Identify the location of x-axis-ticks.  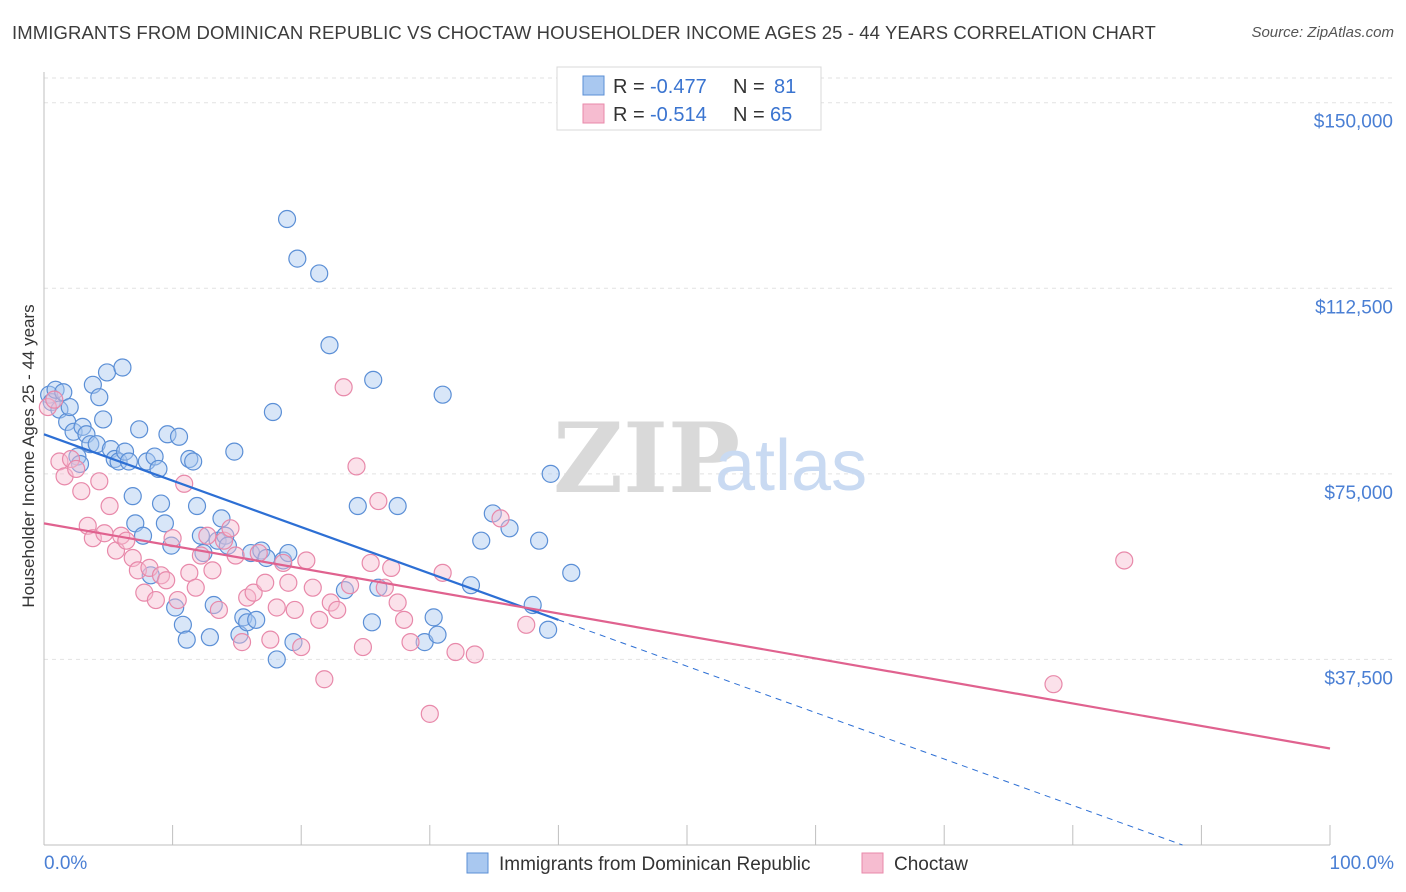
(687, 835).